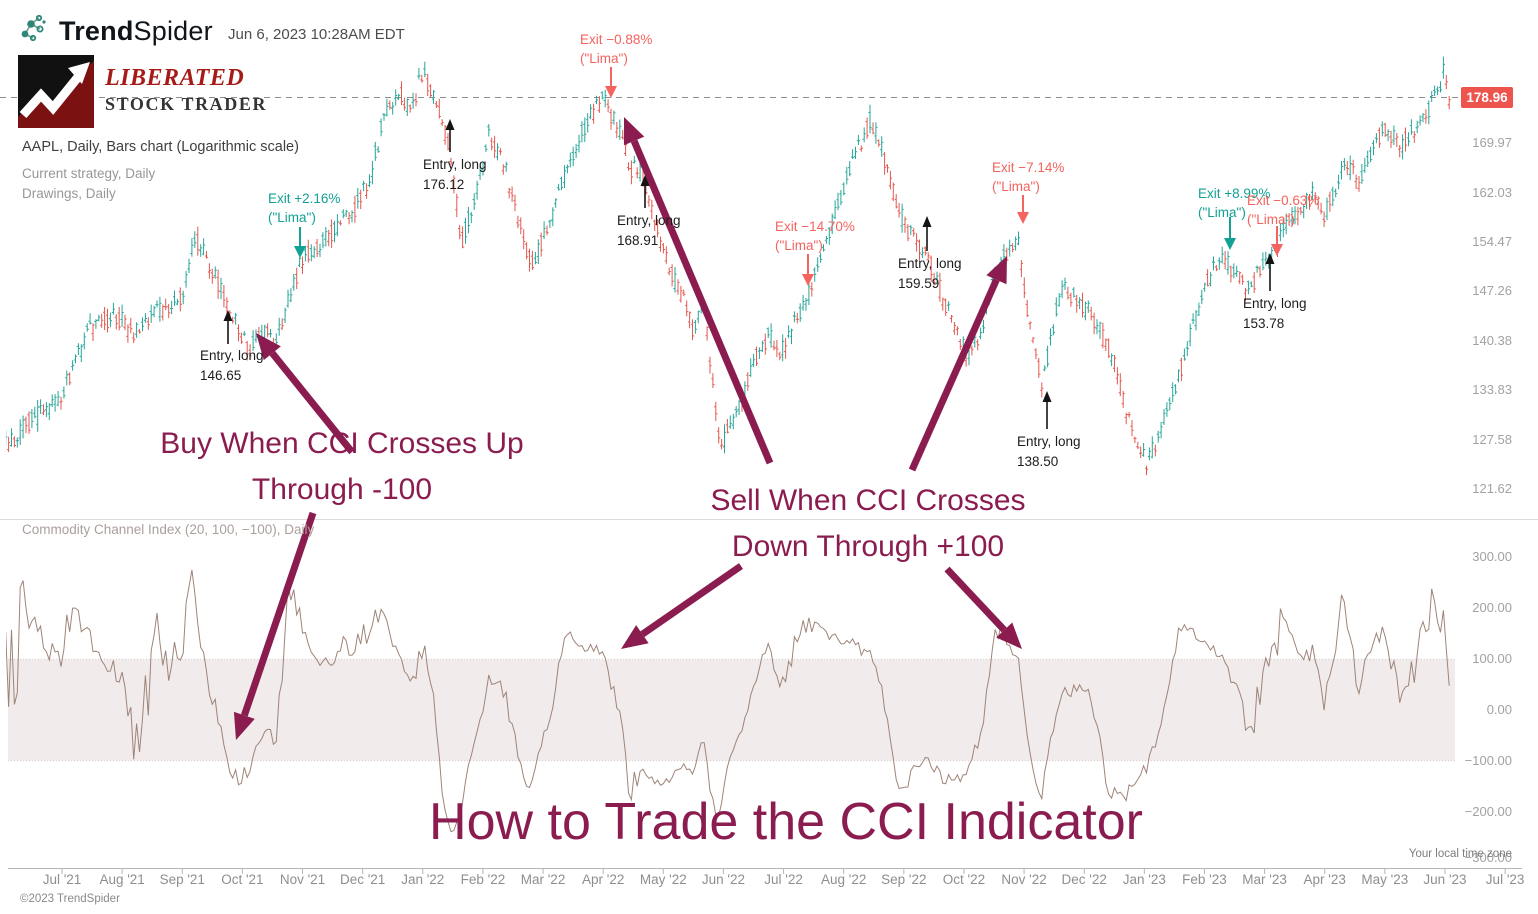 This screenshot has height=914, width=1538. Describe the element at coordinates (186, 104) in the screenshot. I see `watermark-line2: STOCK TRADER` at that location.